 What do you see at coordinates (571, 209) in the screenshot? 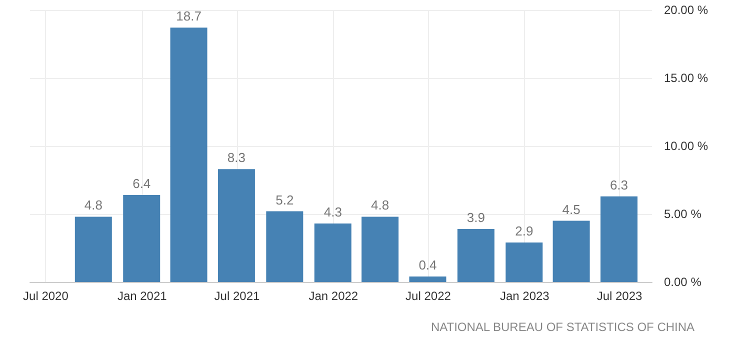
I see `data-label: 4.5` at bounding box center [571, 209].